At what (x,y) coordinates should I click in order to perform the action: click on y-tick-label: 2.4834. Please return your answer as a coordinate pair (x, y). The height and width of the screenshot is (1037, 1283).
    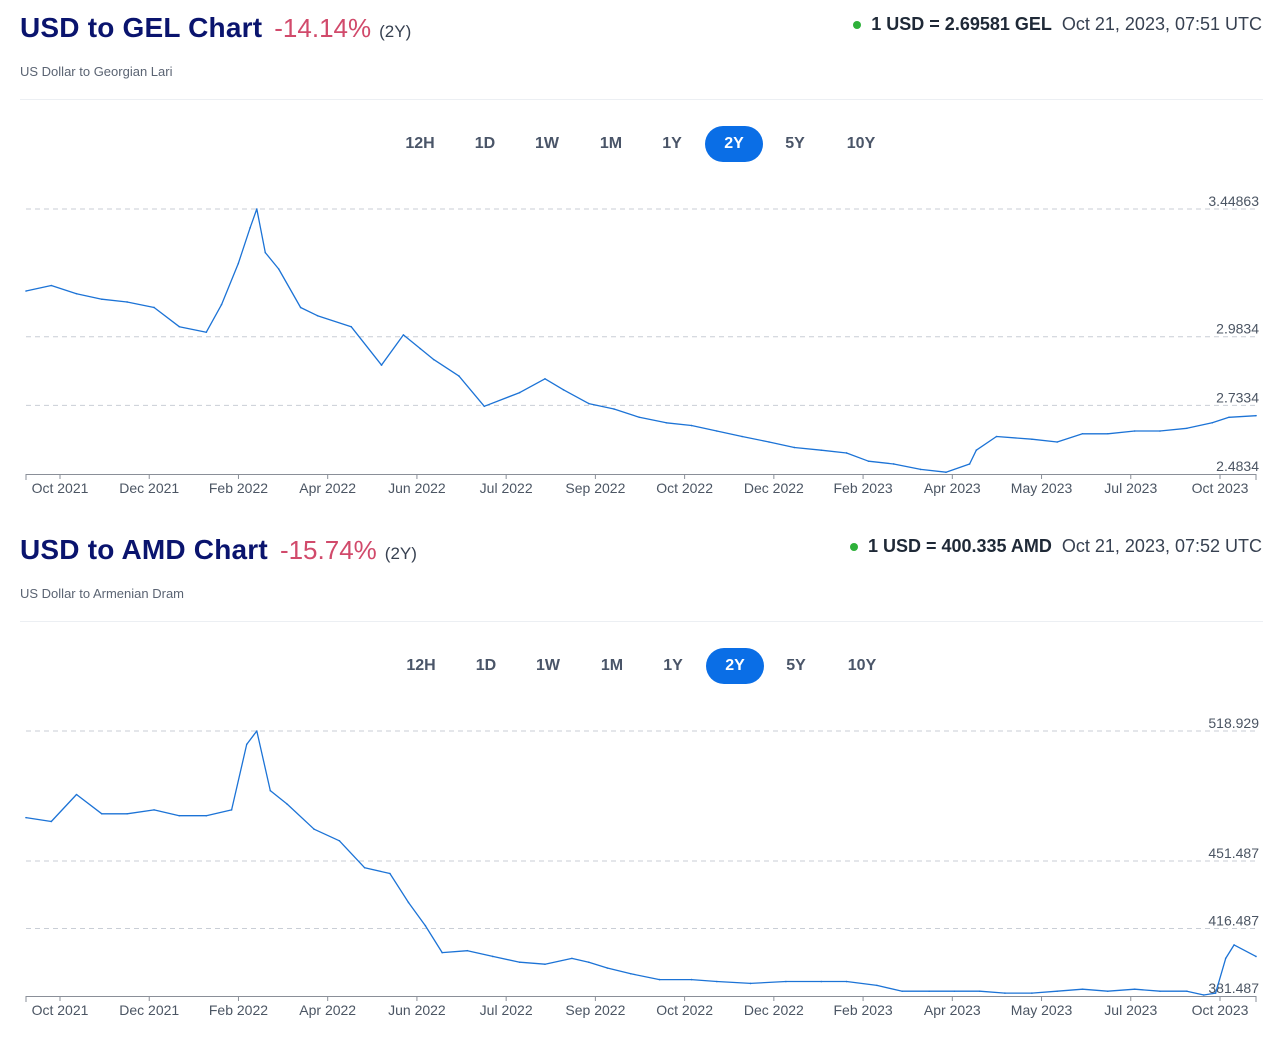
    Looking at the image, I should click on (1237, 466).